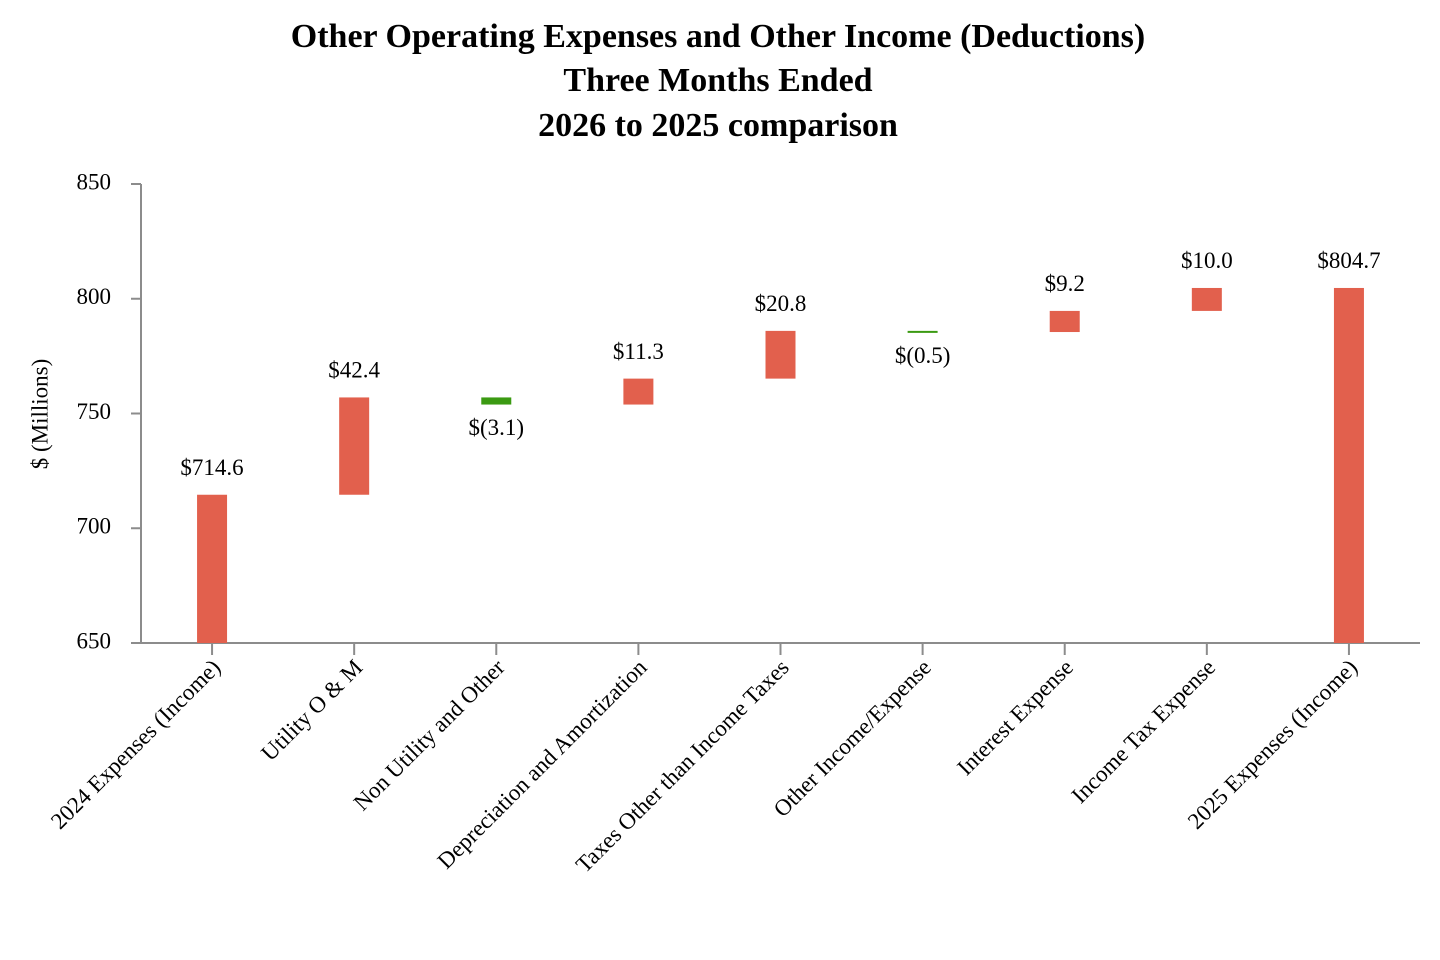 This screenshot has height=960, width=1440. What do you see at coordinates (1065, 283) in the screenshot?
I see `value-label: $9.2` at bounding box center [1065, 283].